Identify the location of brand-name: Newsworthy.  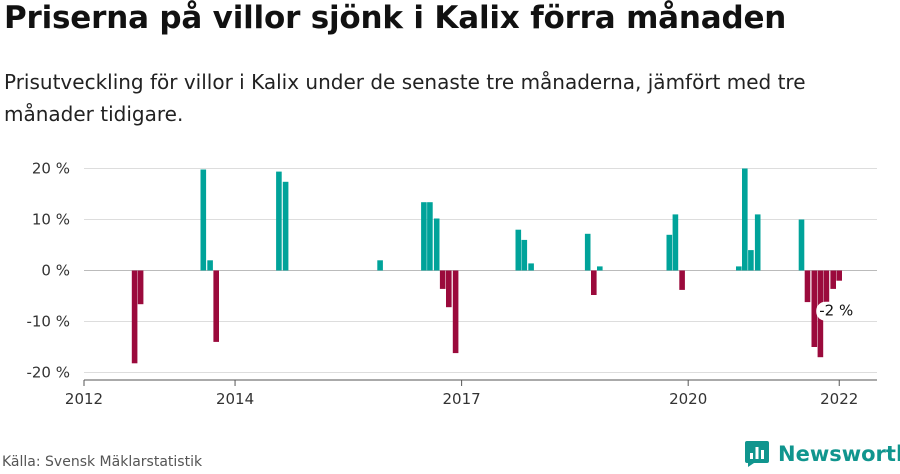
(839, 454).